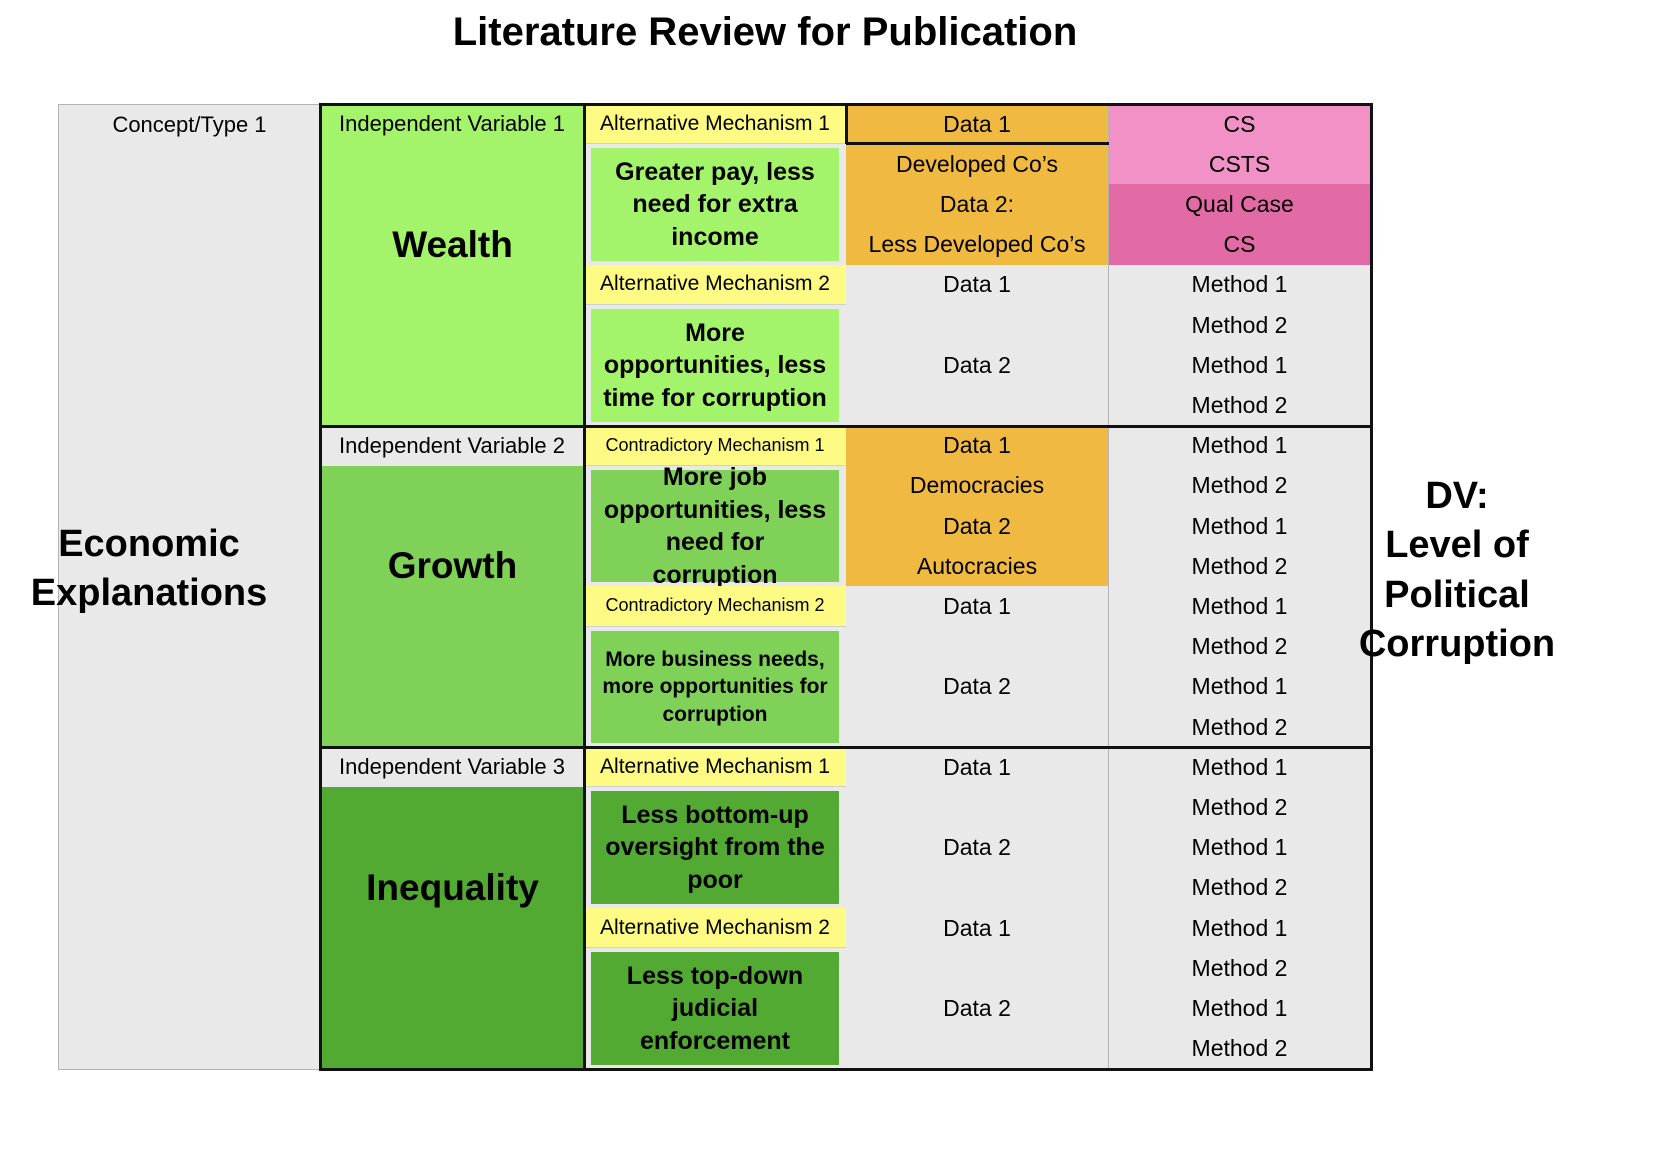 The width and height of the screenshot is (1670, 1164). Describe the element at coordinates (1457, 594) in the screenshot. I see `dv-label-line: Political` at that location.